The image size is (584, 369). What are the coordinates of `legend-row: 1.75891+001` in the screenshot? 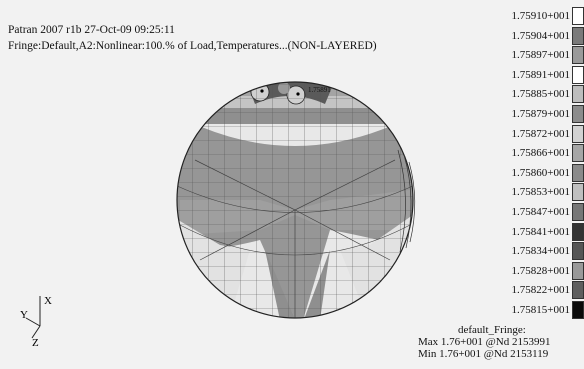 It's located at (529, 75).